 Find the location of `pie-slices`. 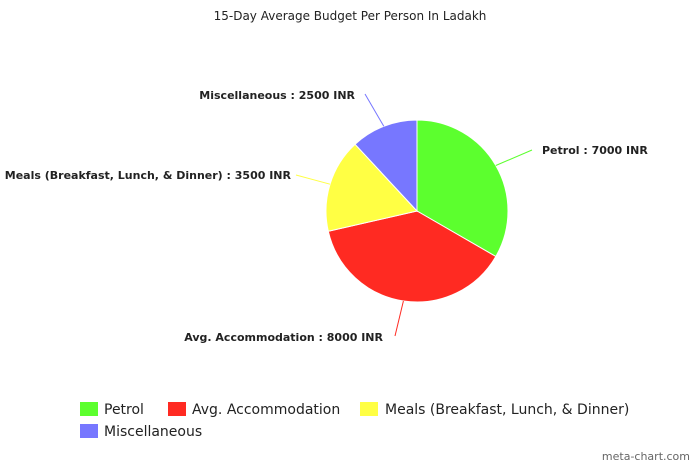

pie-slices is located at coordinates (417, 211).